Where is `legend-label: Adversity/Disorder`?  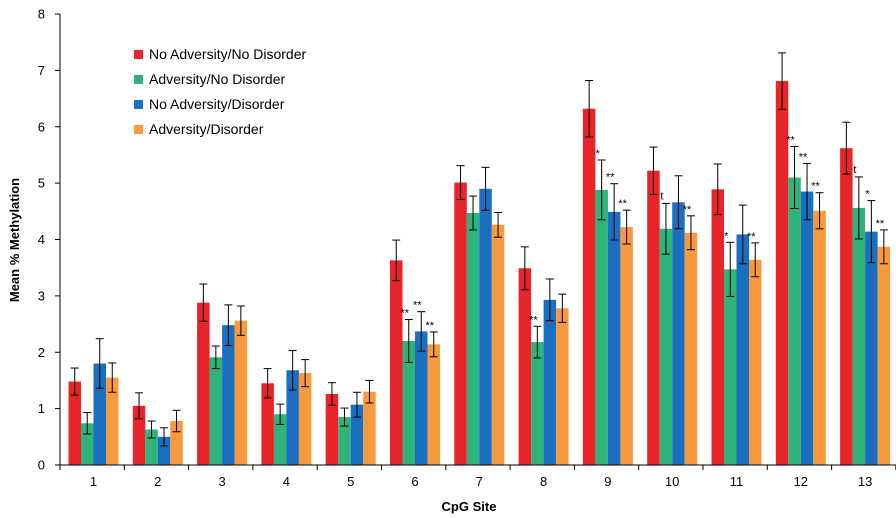
legend-label: Adversity/Disorder is located at coordinates (206, 129).